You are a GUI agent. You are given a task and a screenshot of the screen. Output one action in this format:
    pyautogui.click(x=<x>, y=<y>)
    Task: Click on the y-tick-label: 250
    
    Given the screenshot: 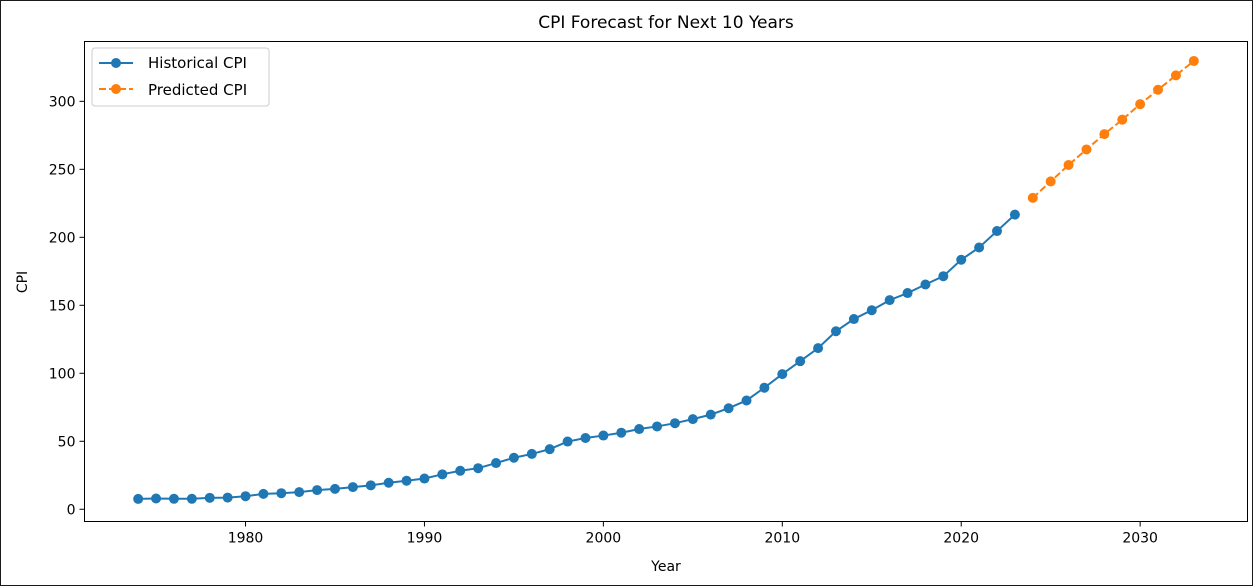 What is the action you would take?
    pyautogui.click(x=62, y=170)
    